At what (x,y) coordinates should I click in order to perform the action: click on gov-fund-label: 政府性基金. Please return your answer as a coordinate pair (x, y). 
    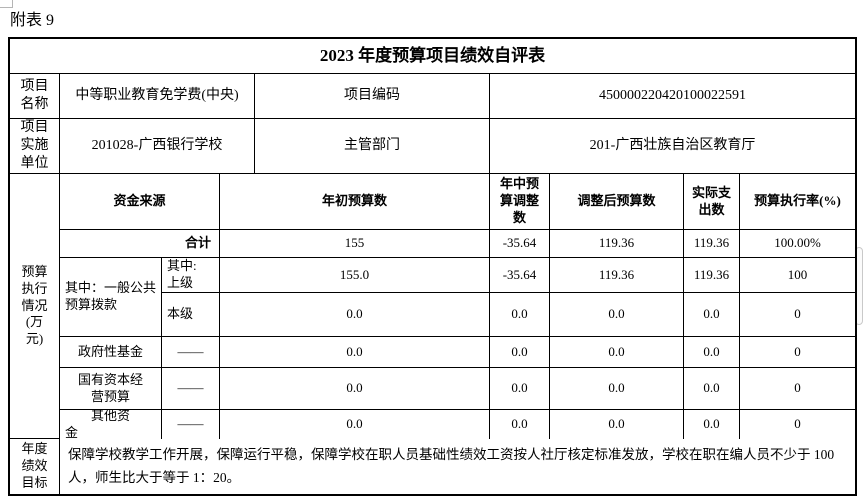
    Looking at the image, I should click on (111, 352).